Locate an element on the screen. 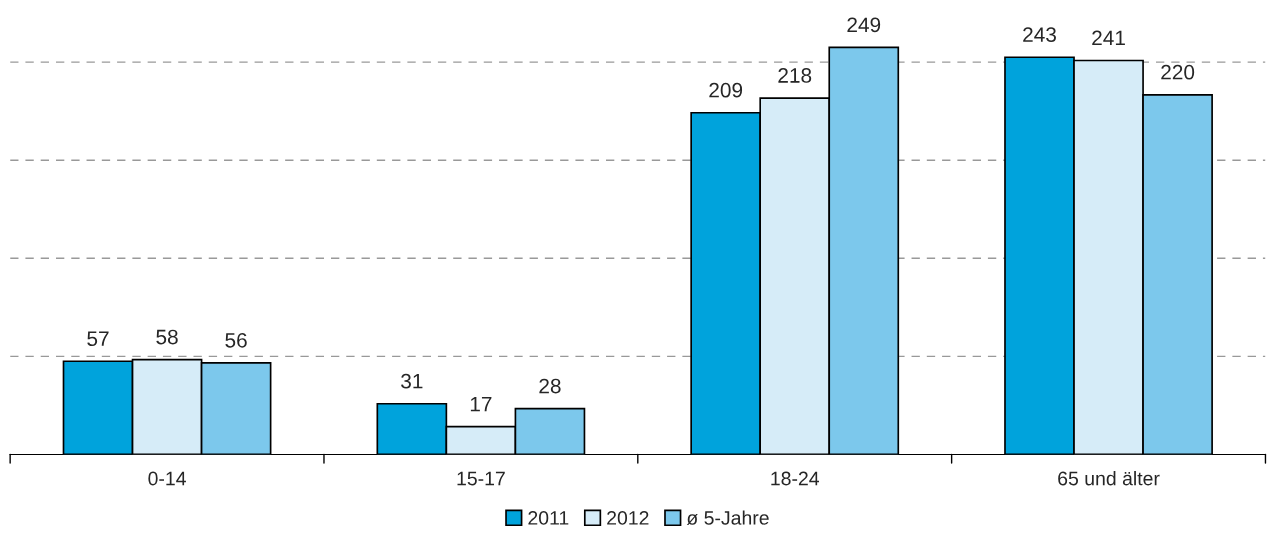 This screenshot has height=541, width=1268. x-tick-label: 0-14 is located at coordinates (167, 478).